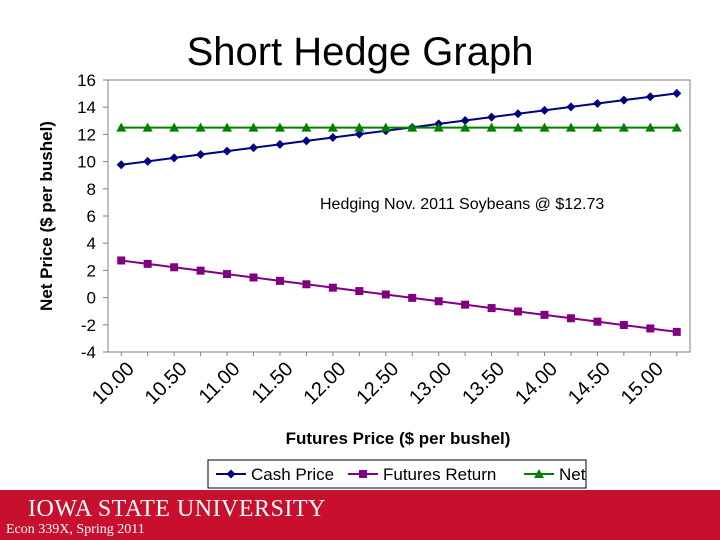 This screenshot has height=540, width=720. Describe the element at coordinates (275, 474) in the screenshot. I see `legend-item: Cash Price` at that location.